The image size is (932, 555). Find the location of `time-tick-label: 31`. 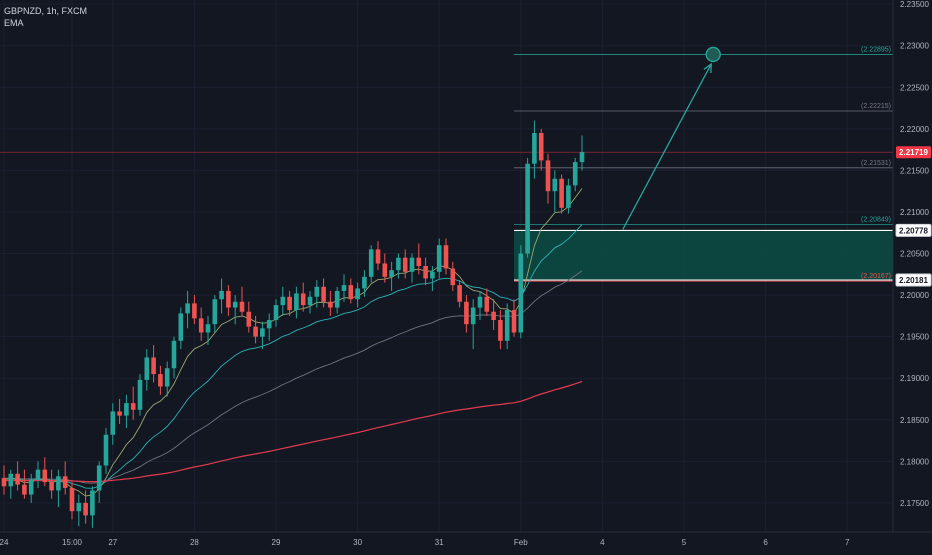

time-tick-label: 31 is located at coordinates (439, 542).